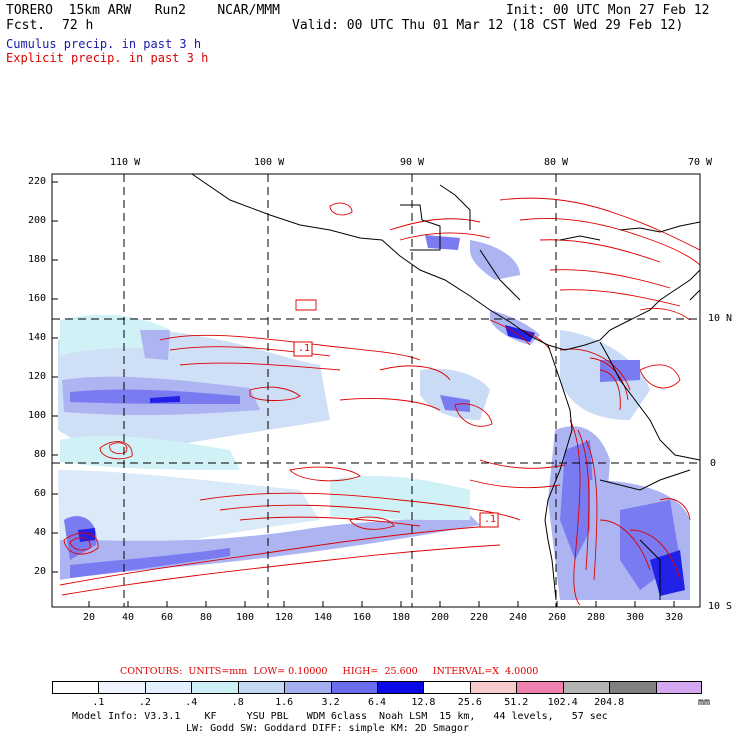  I want to click on y-tick-label: 200, so click(36, 220).